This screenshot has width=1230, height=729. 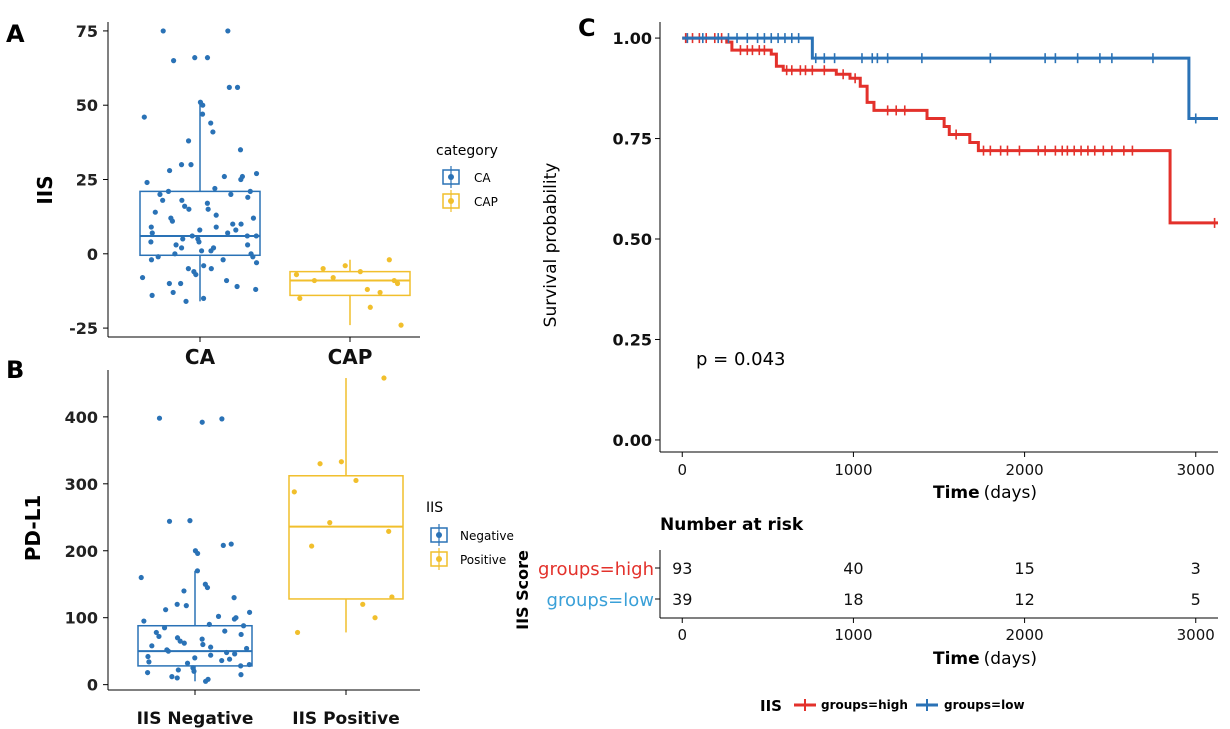 I want to click on risk-table-row-label: groups=low, so click(x=600, y=600).